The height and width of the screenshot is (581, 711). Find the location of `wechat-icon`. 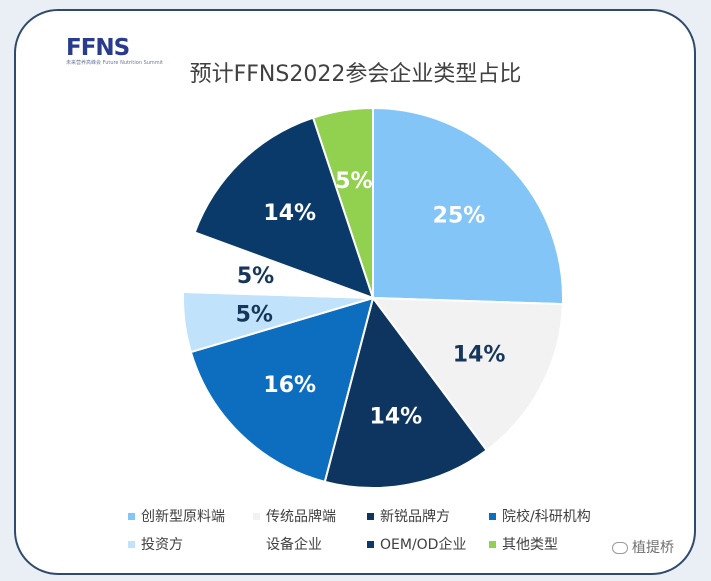

wechat-icon is located at coordinates (620, 548).